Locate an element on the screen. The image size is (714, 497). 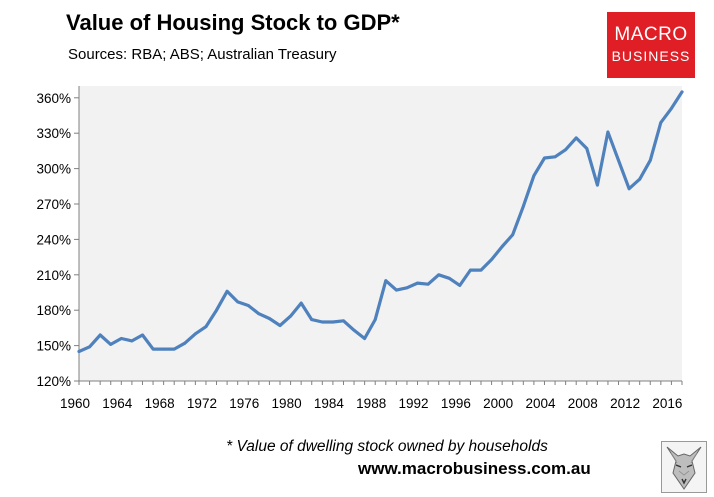
x-tick-label: 1984 is located at coordinates (329, 403).